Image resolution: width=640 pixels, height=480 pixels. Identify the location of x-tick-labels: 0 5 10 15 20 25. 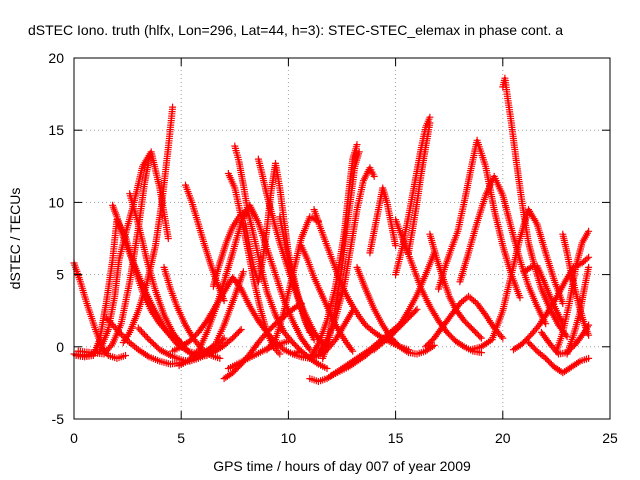
(344, 438).